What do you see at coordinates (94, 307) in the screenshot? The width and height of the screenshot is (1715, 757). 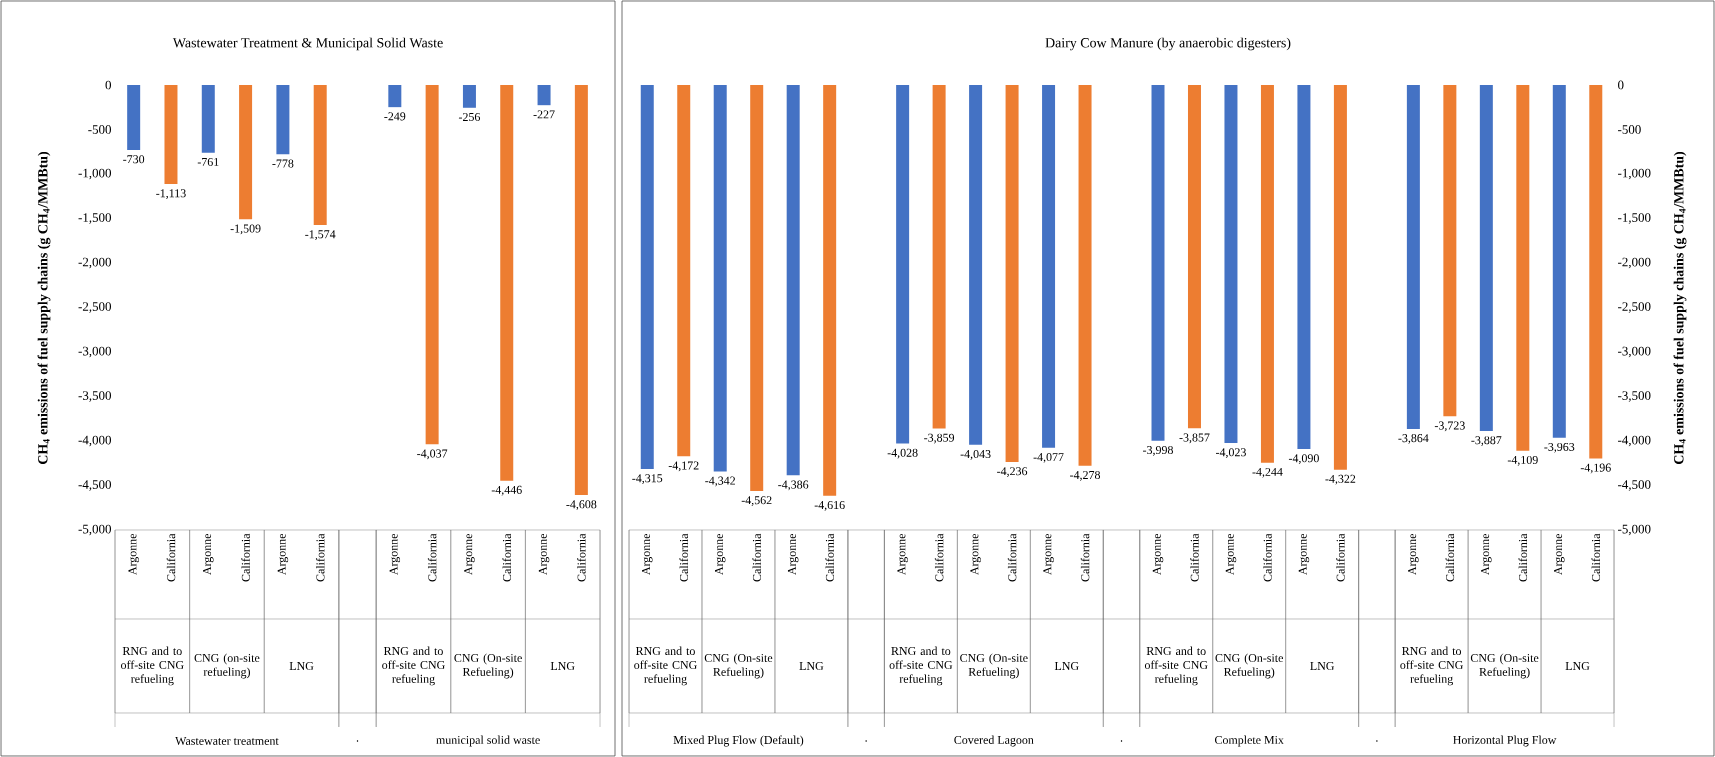 I see `y-tick-label: -2,500` at bounding box center [94, 307].